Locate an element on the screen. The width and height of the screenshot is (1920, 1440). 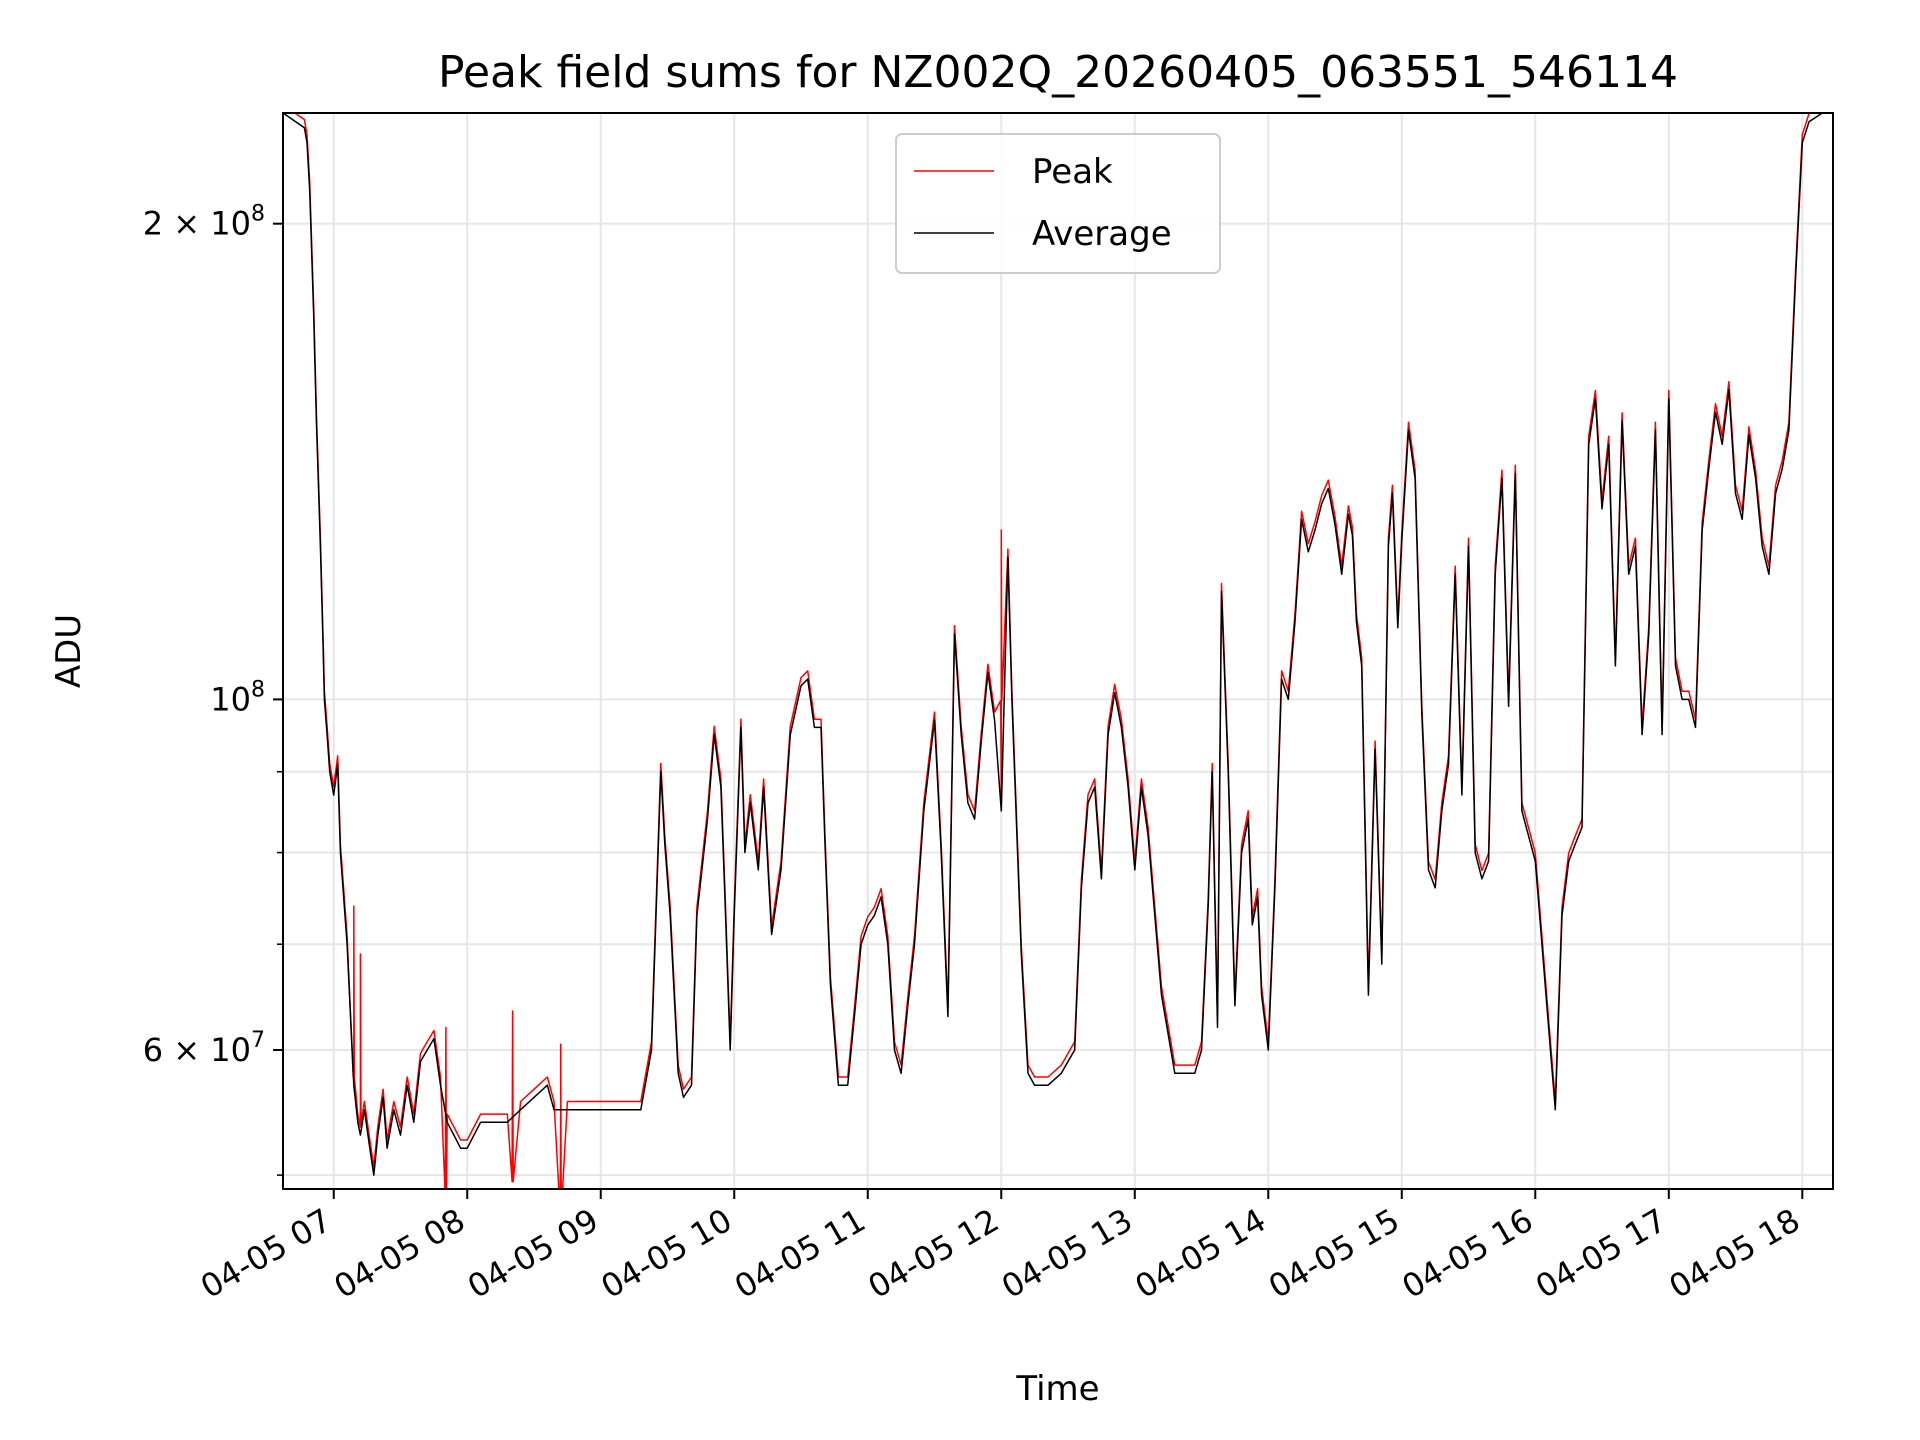
legend-label-peak: Peak is located at coordinates (1072, 172).